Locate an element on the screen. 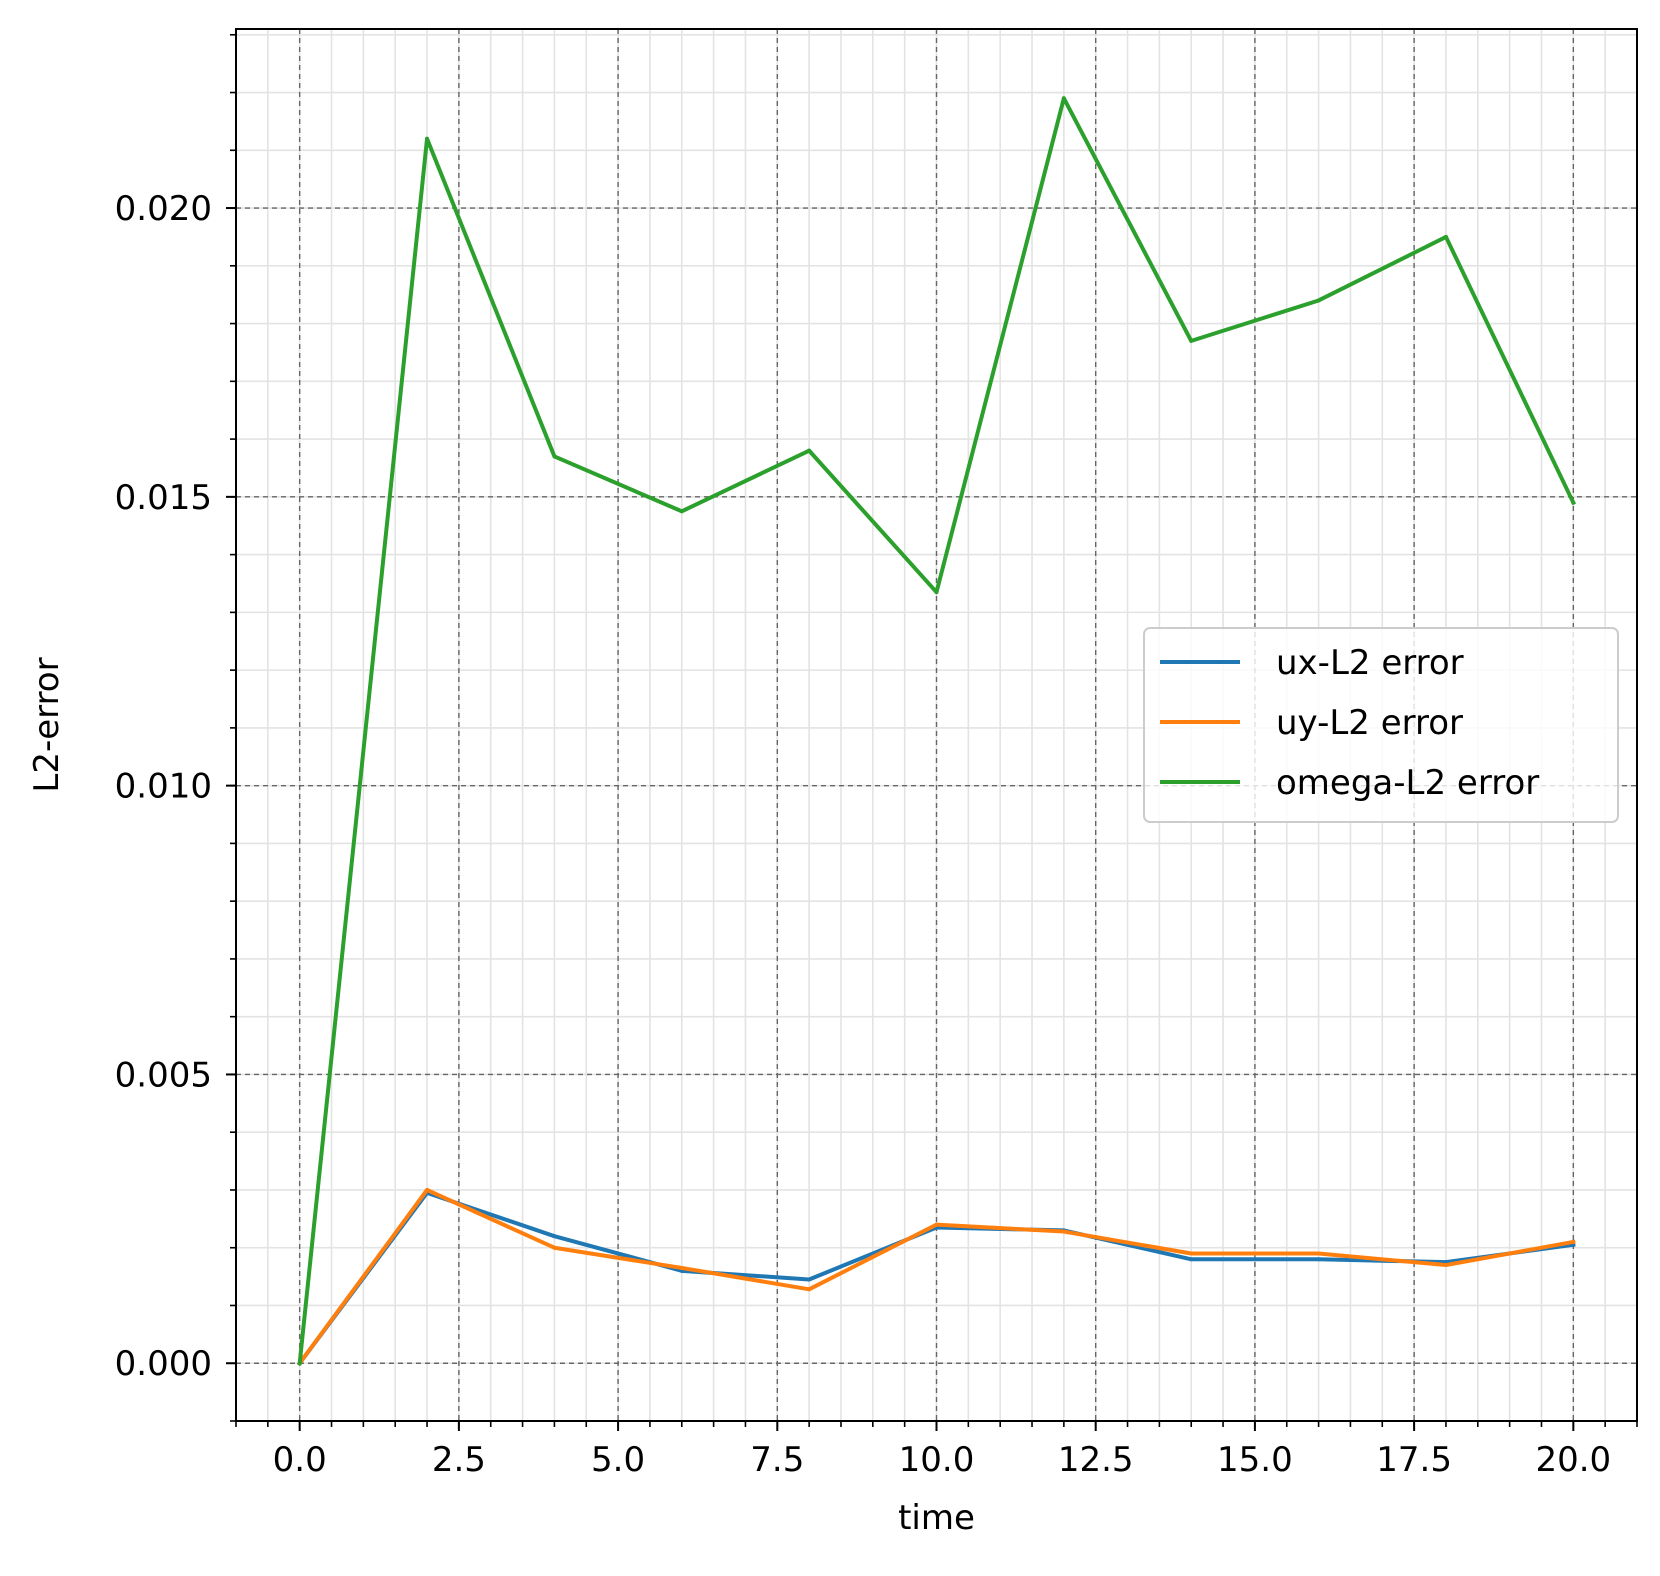 This screenshot has height=1576, width=1660. x-tick-label: 5.0 is located at coordinates (618, 1460).